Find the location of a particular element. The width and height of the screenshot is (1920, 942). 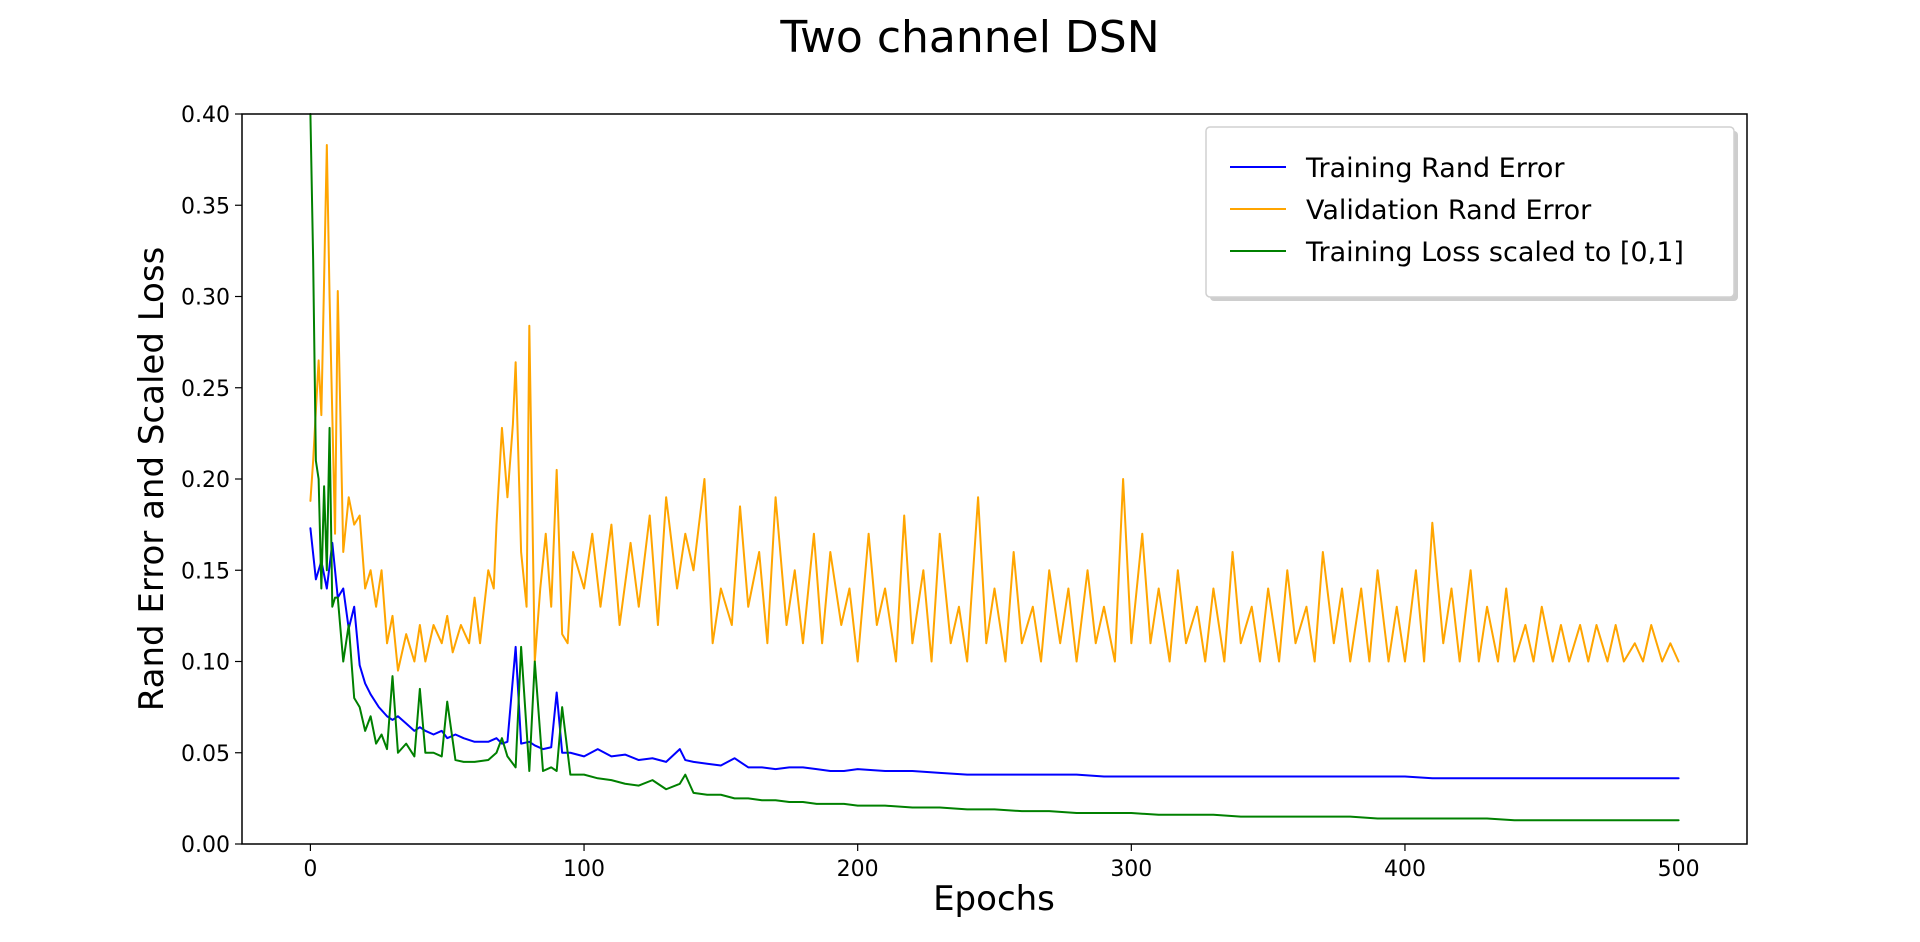

y-axis-title: Rand Error and Scaled Loss is located at coordinates (152, 479).